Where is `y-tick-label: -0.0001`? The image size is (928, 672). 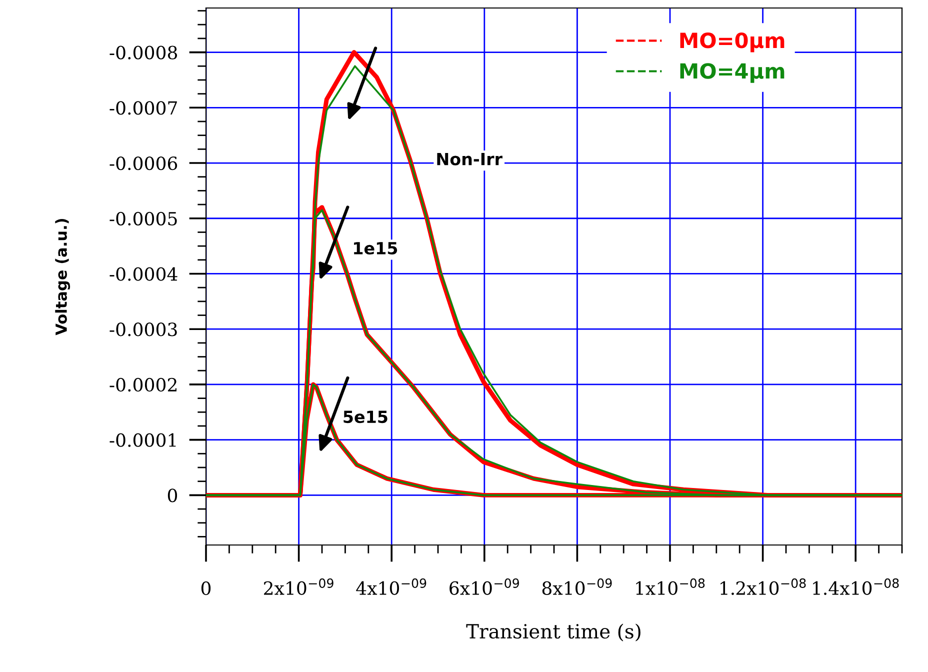
y-tick-label: -0.0001 is located at coordinates (143, 440).